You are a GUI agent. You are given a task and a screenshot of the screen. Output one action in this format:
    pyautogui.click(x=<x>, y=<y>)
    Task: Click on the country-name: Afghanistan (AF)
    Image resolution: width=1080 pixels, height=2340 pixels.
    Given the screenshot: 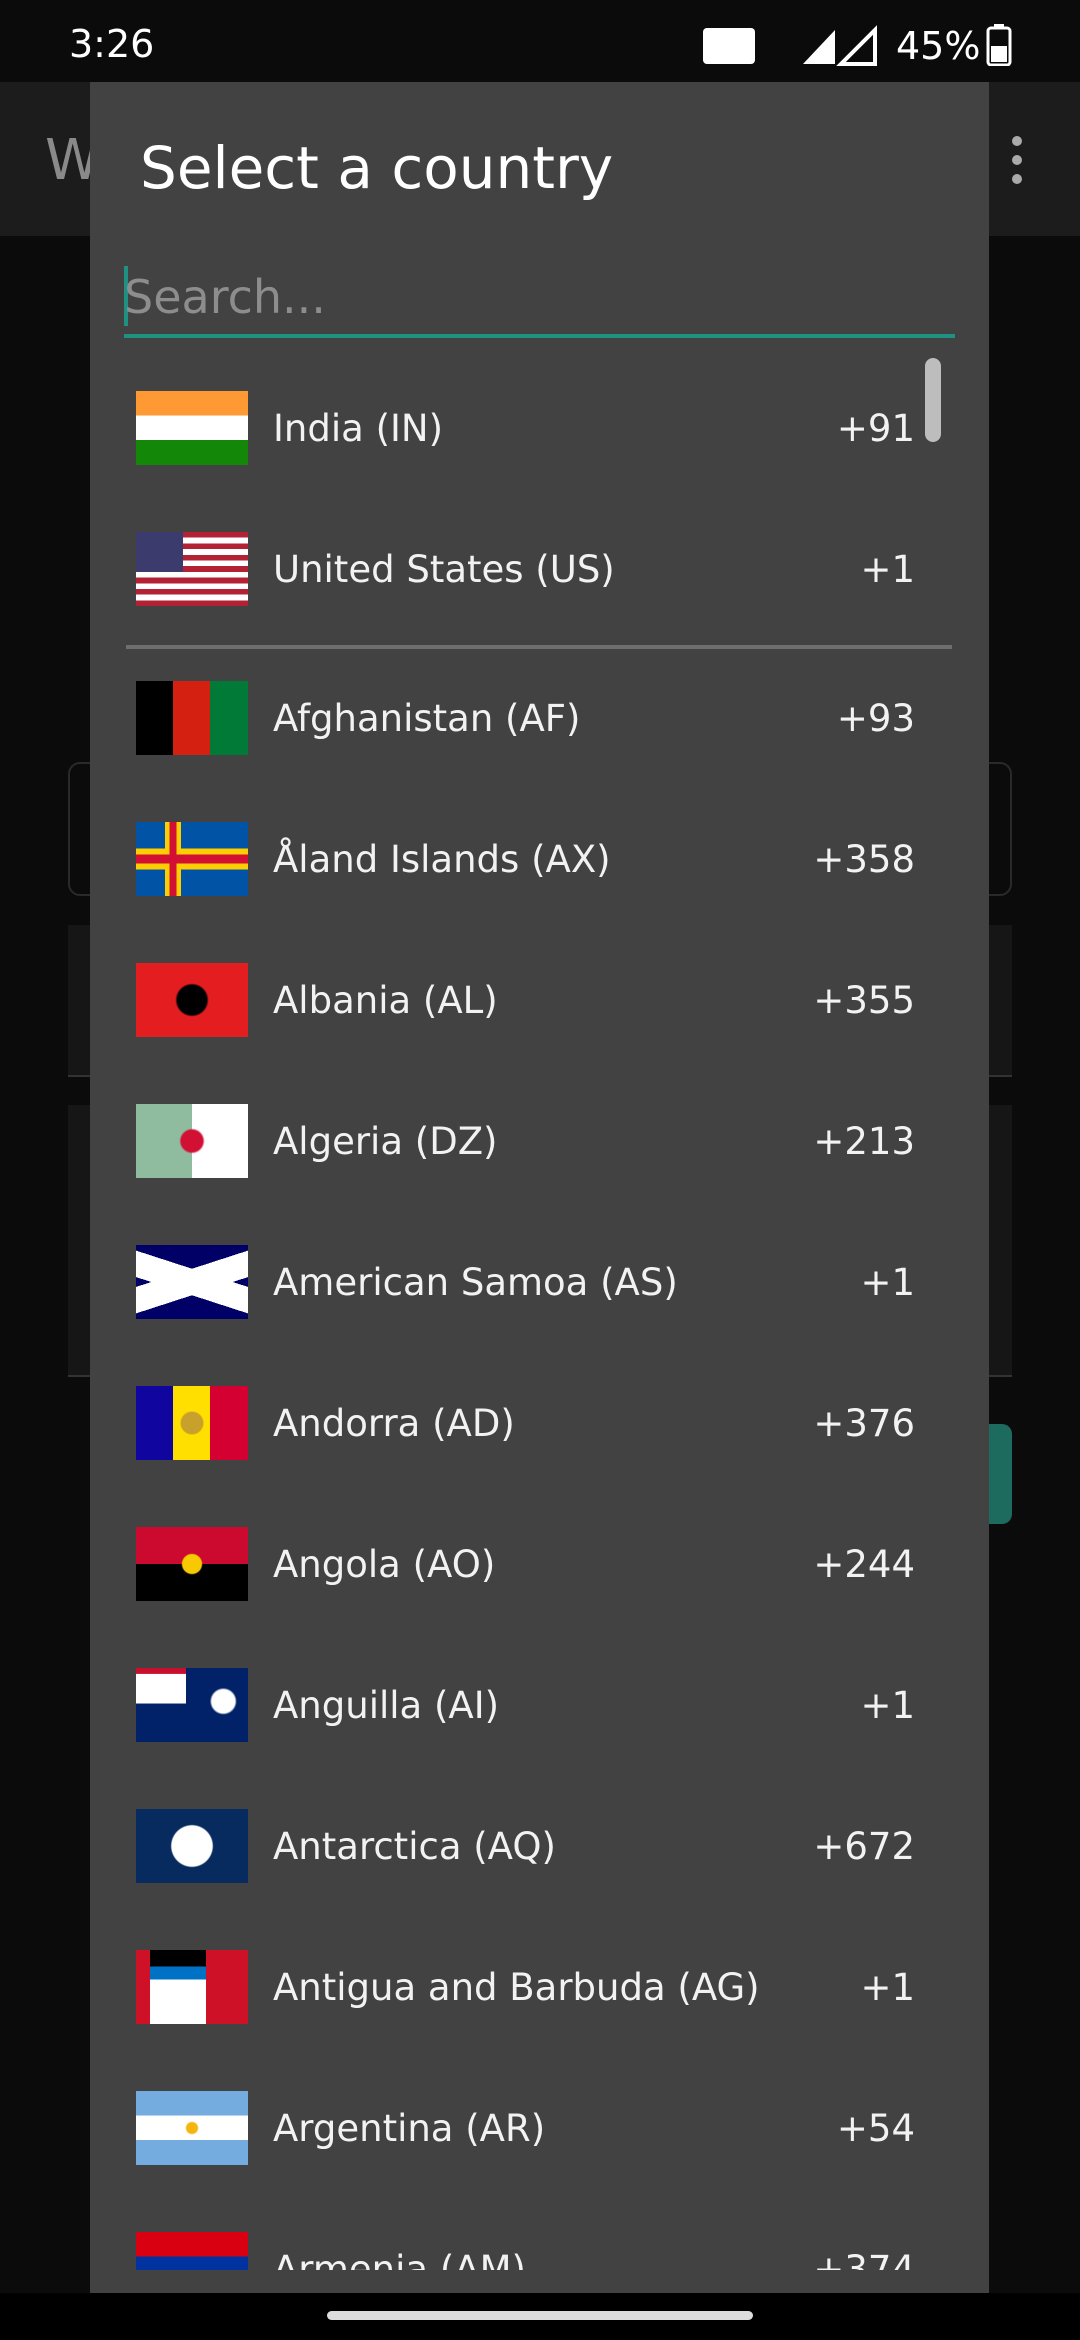 What is the action you would take?
    pyautogui.click(x=427, y=718)
    